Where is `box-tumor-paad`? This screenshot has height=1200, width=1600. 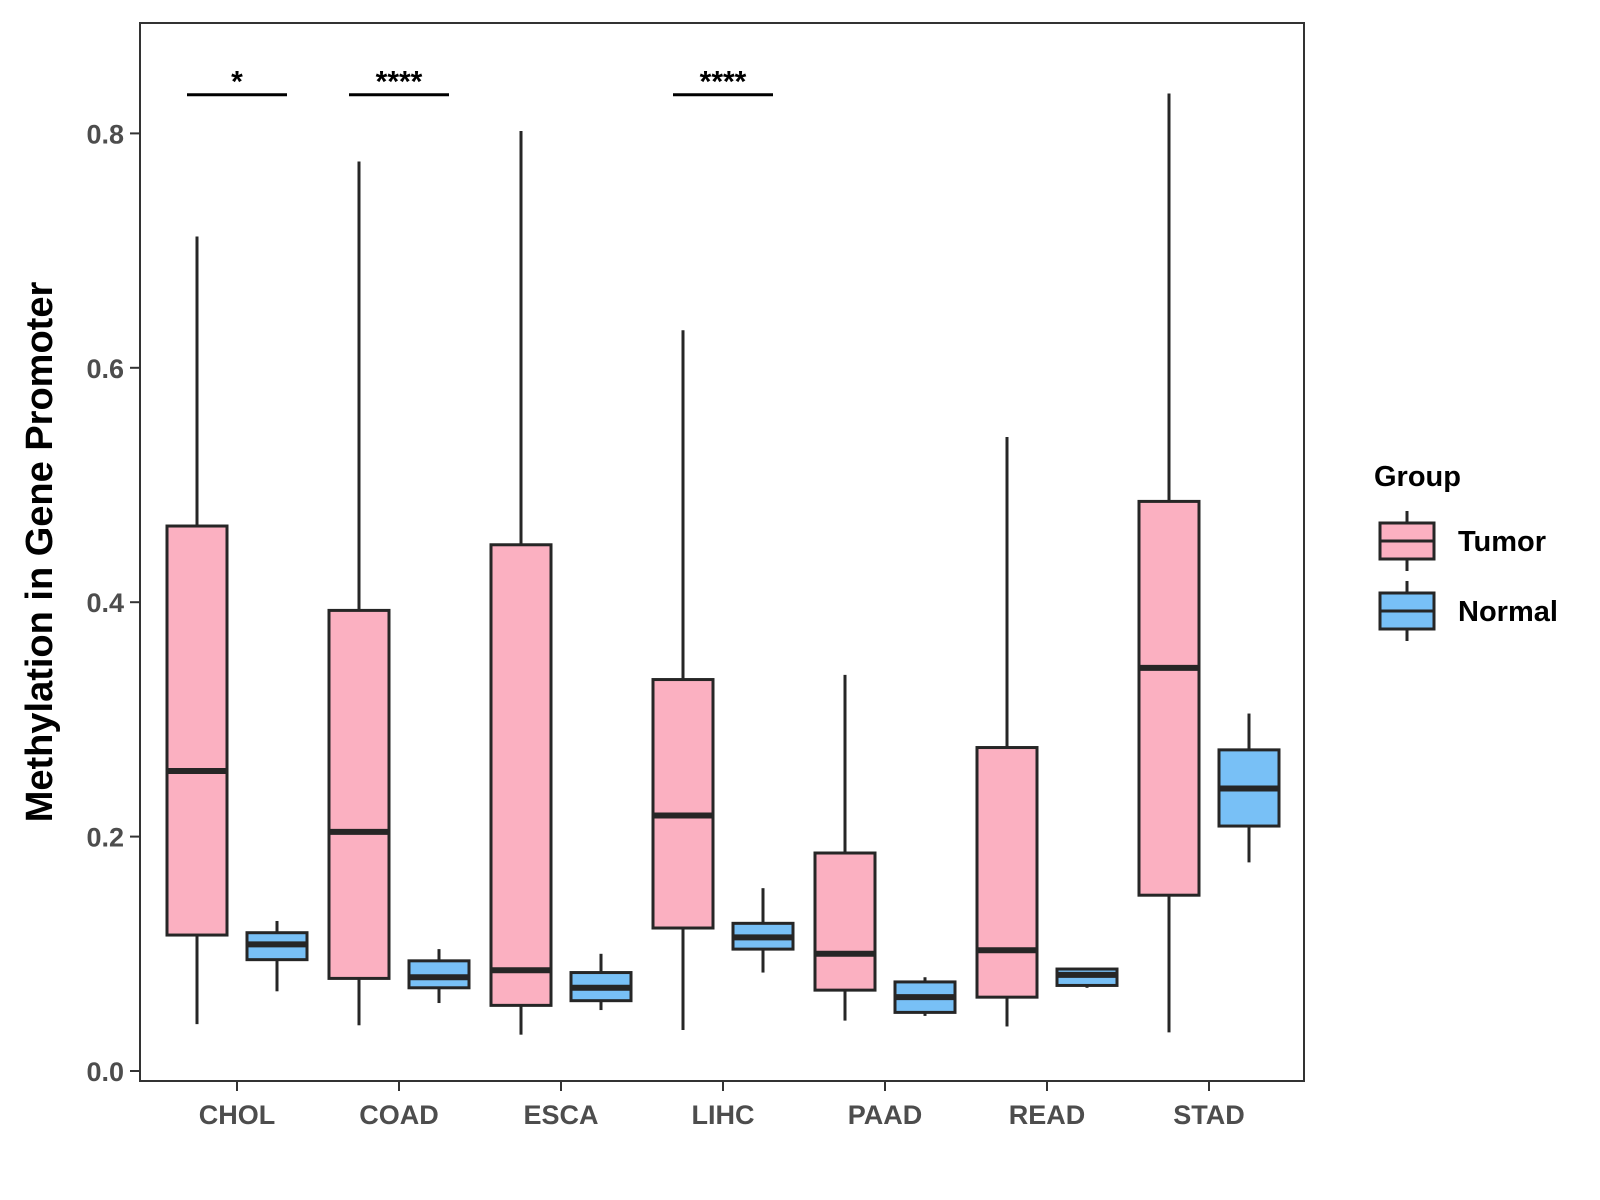 box-tumor-paad is located at coordinates (845, 847).